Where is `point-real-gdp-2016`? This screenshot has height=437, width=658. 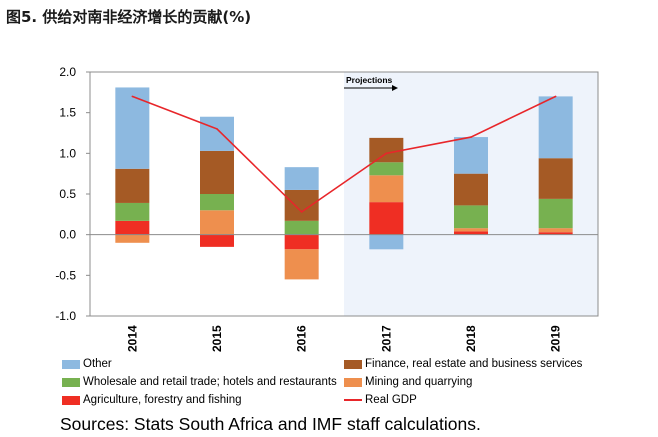
point-real-gdp-2016 is located at coordinates (301, 212).